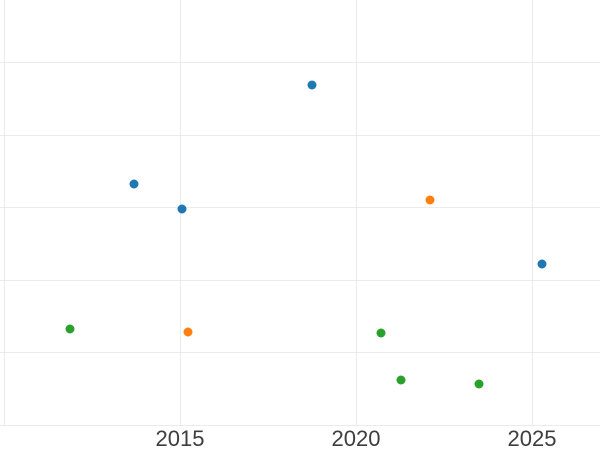 The image size is (600, 450). I want to click on x-tick-label-2020: 2020, so click(356, 438).